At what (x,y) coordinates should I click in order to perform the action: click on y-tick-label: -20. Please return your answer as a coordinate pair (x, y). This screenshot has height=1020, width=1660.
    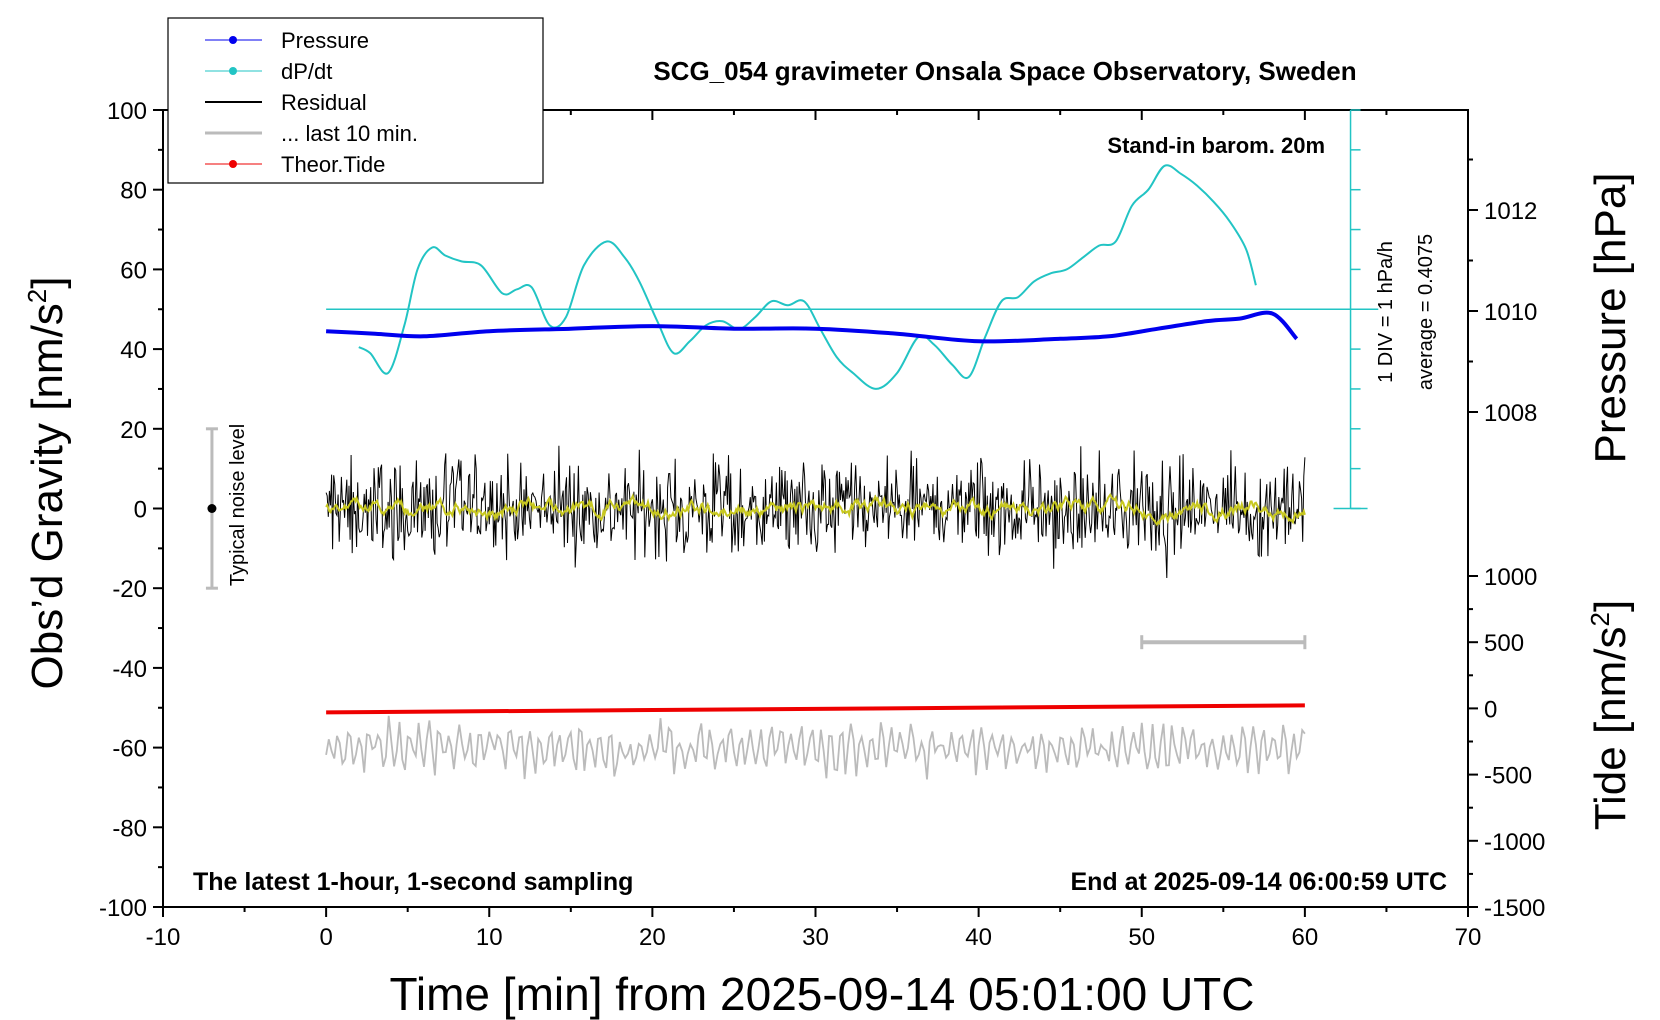
    Looking at the image, I should click on (129, 589).